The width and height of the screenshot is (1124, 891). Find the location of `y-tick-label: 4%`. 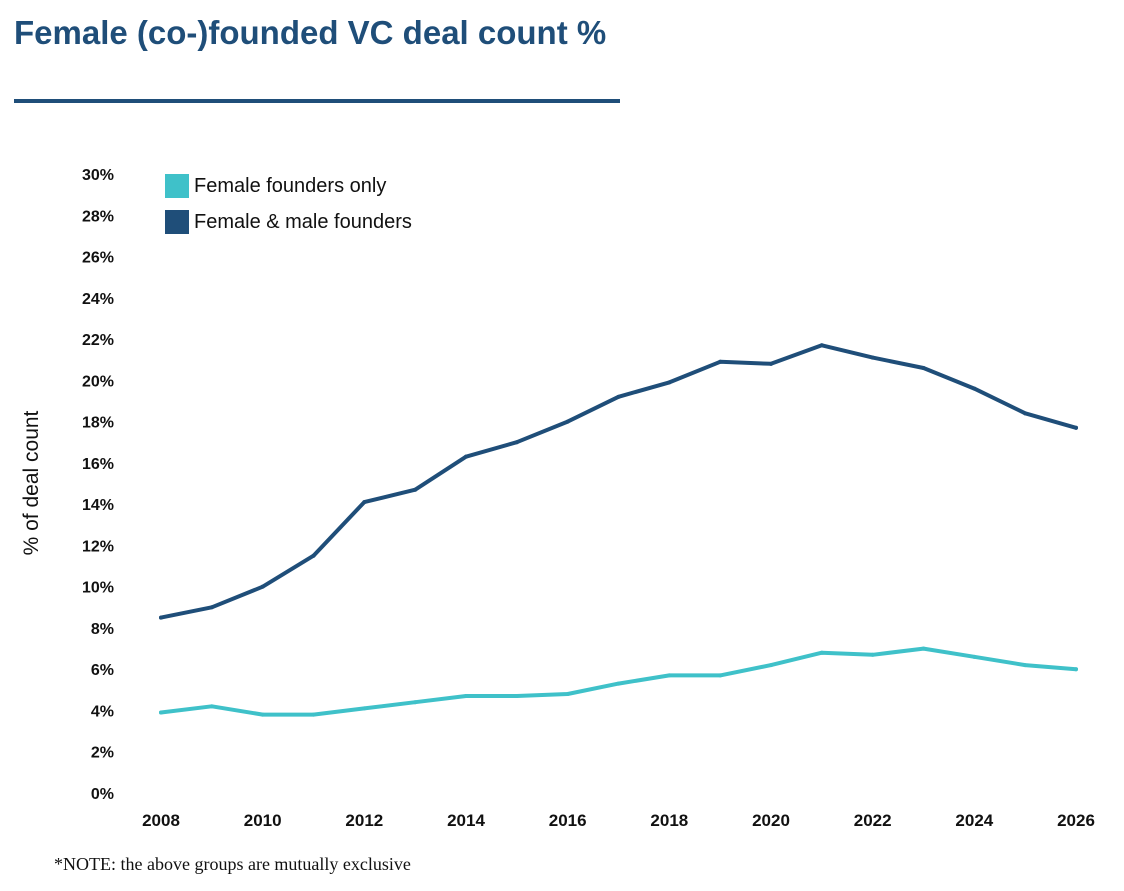

y-tick-label: 4% is located at coordinates (102, 711).